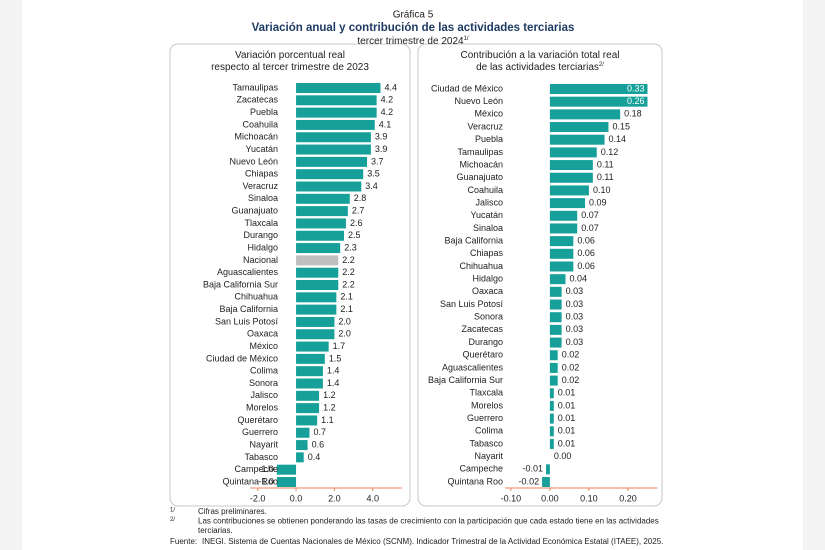  Describe the element at coordinates (256, 469) in the screenshot. I see `category-label: Campeche` at that location.